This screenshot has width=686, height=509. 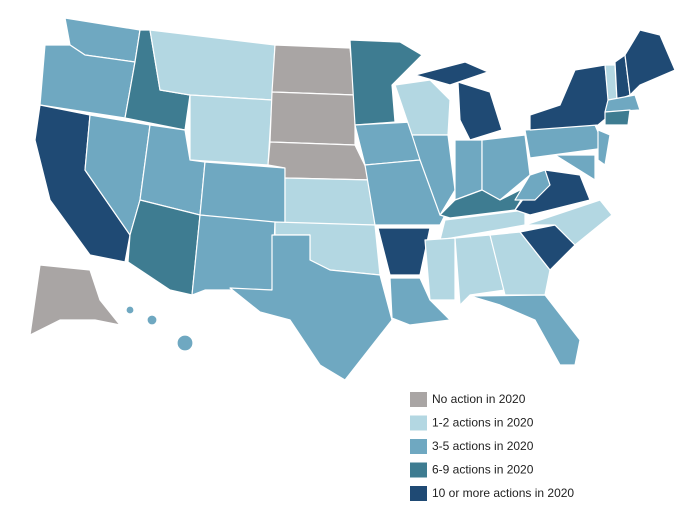 What do you see at coordinates (483, 470) in the screenshot?
I see `legend-label: 6-9 actions in 2020` at bounding box center [483, 470].